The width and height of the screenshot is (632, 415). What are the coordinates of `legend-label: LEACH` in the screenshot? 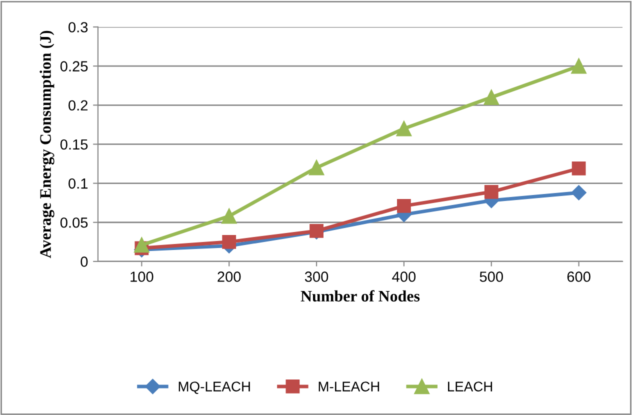 It's located at (470, 387).